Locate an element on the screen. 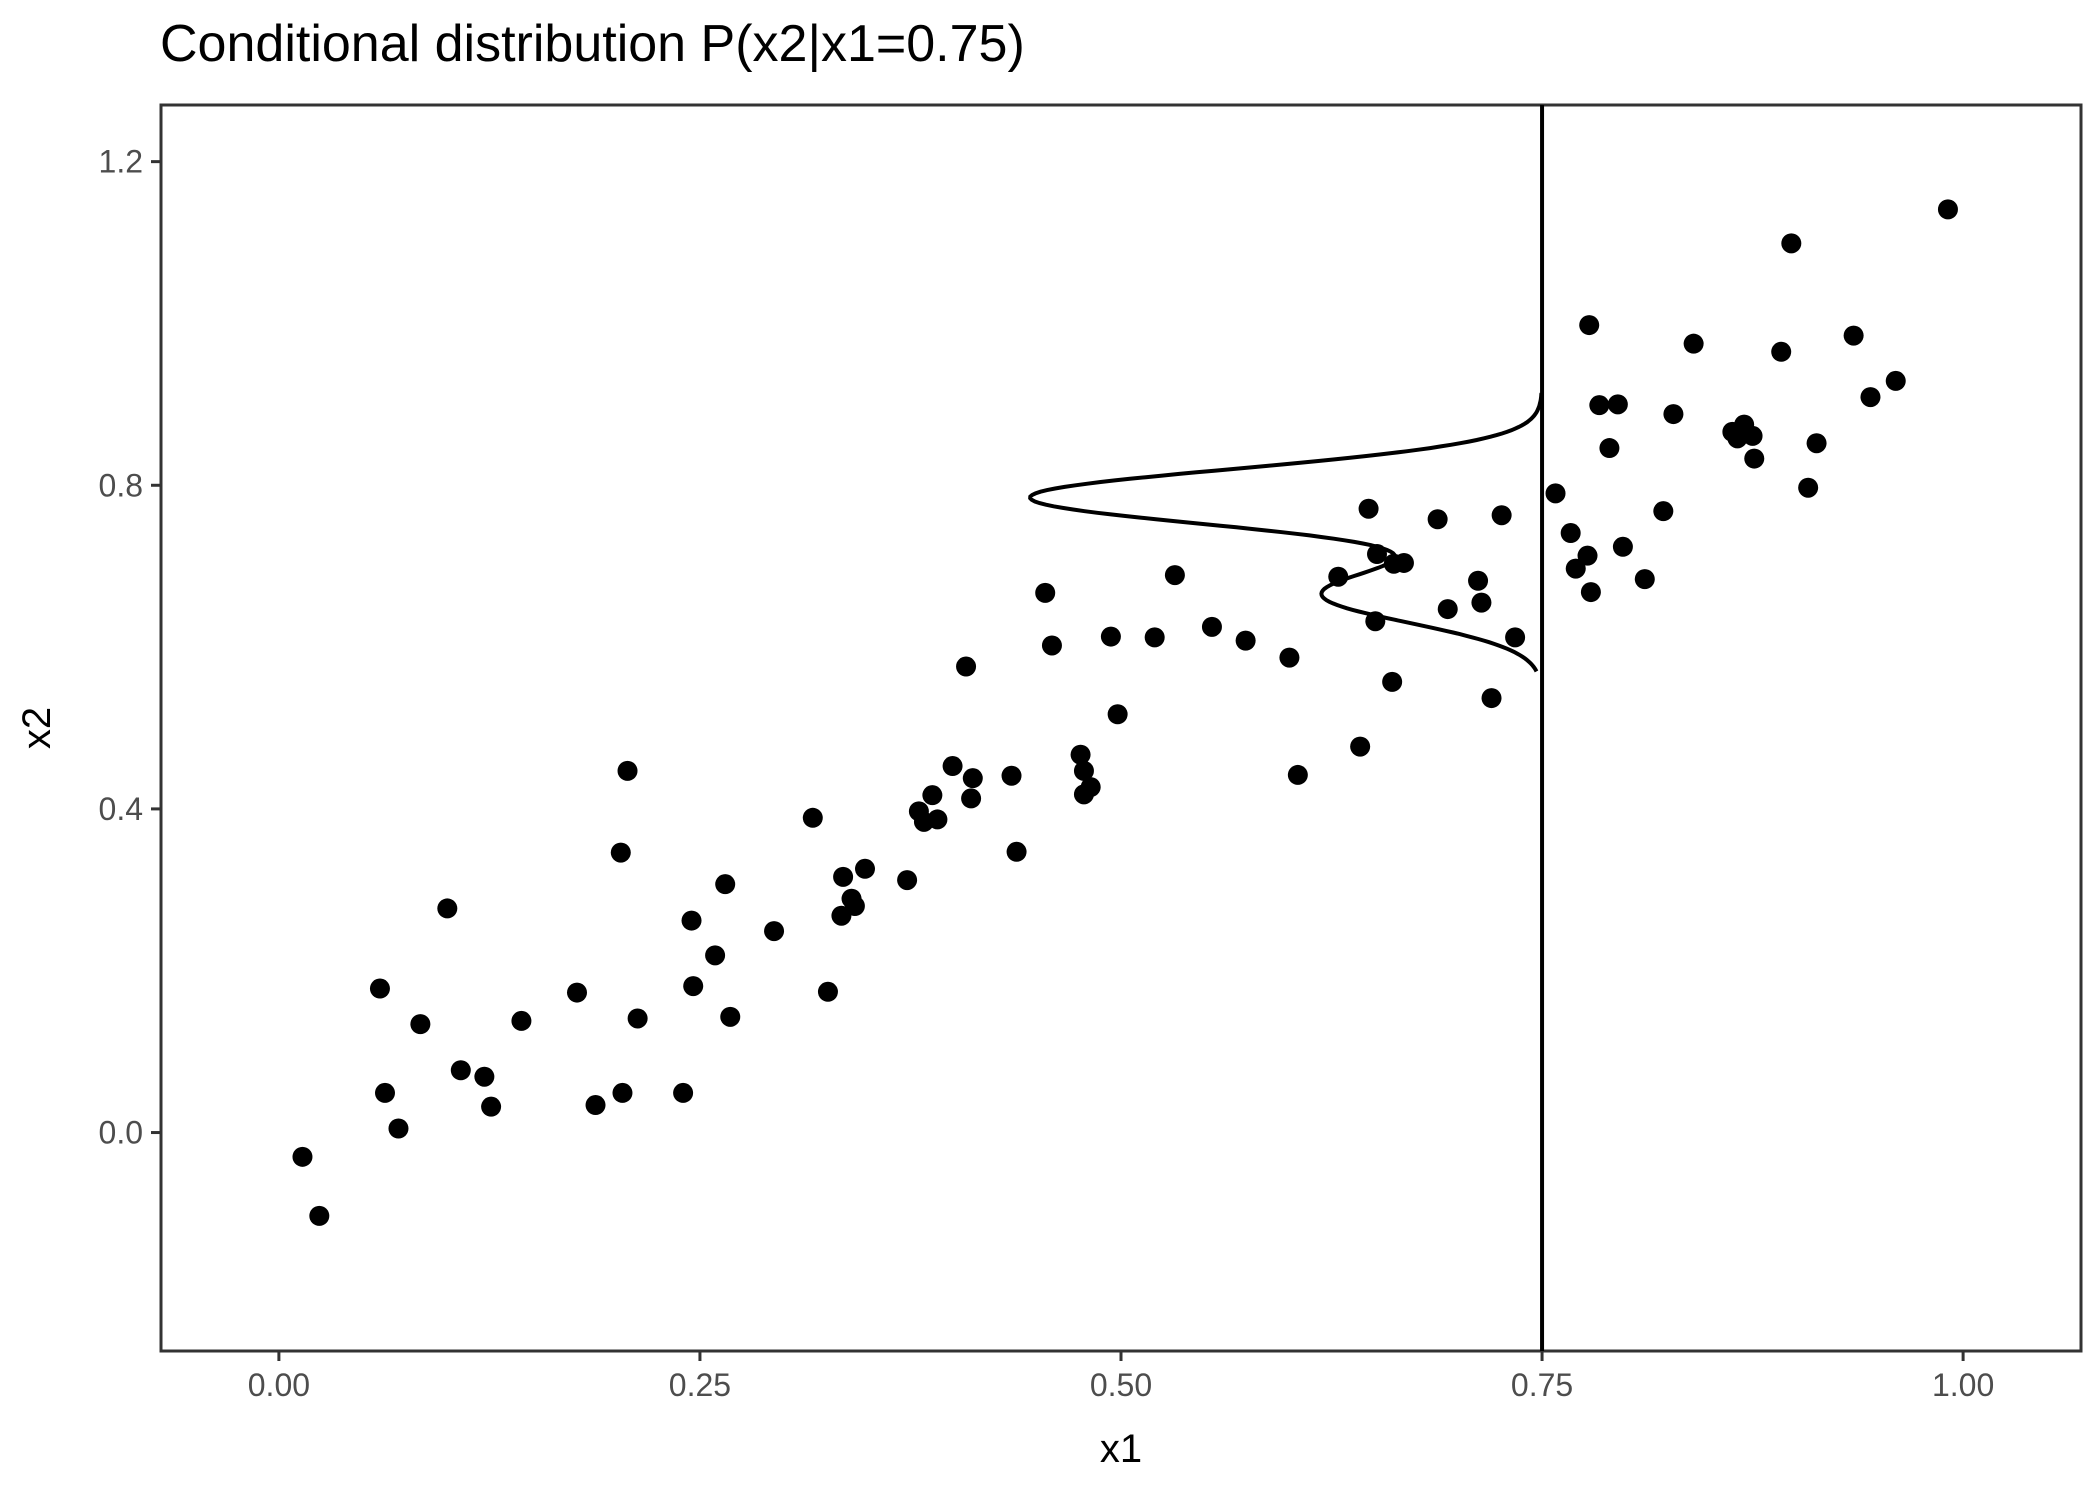 This screenshot has height=1500, width=2100. x-axis-ticks: 0.00 0.25 0.50 0.75 1.00 is located at coordinates (1121, 1377).